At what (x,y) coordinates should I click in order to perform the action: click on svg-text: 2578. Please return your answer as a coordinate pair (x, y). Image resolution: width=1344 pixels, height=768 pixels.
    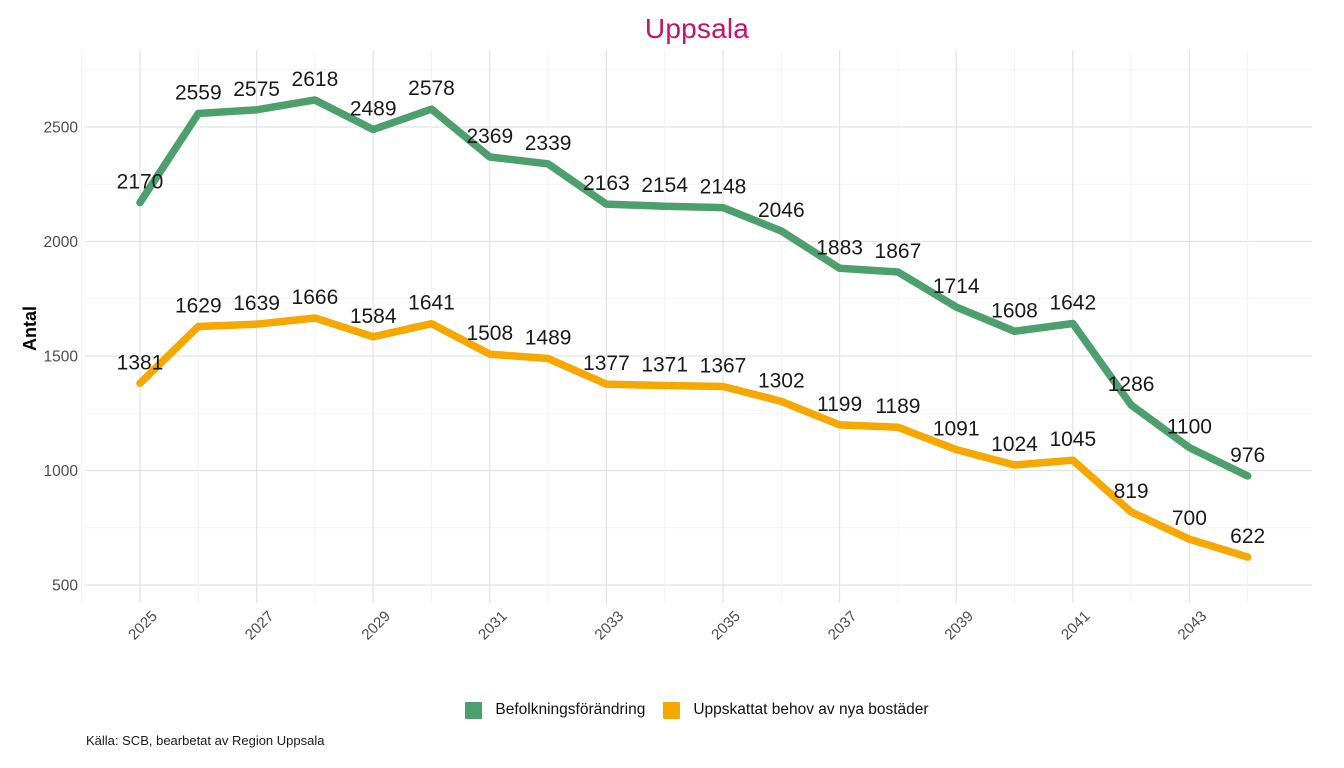
    Looking at the image, I should click on (431, 88).